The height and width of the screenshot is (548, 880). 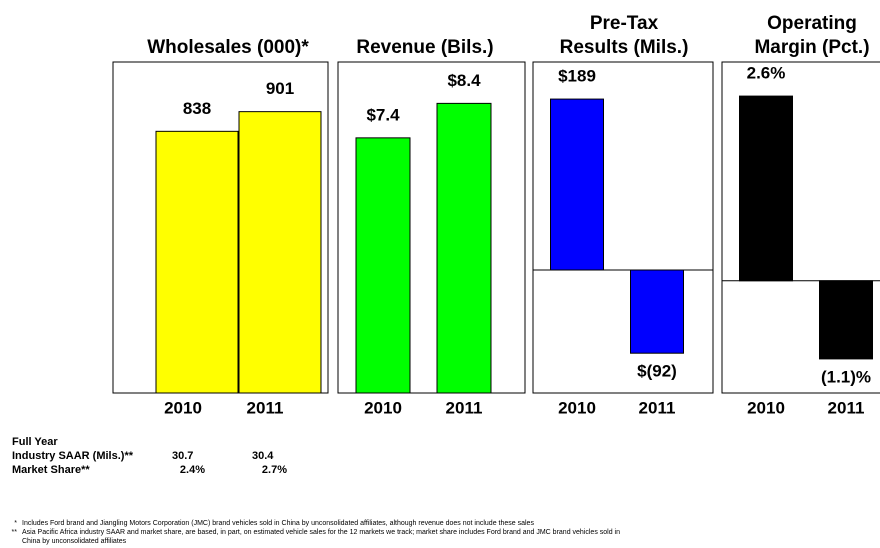 I want to click on panel-title: Margin (Pct.), so click(x=811, y=47).